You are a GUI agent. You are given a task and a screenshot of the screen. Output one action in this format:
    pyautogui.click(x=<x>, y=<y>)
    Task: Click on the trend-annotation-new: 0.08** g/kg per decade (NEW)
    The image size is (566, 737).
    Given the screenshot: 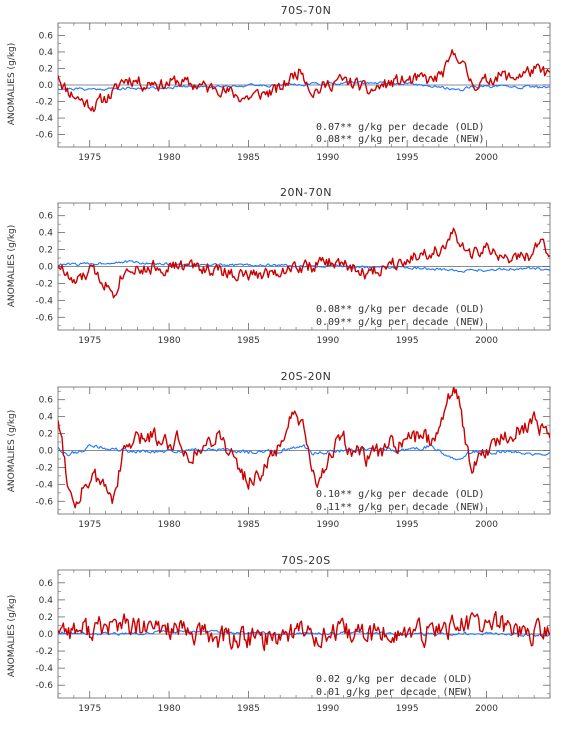 What is the action you would take?
    pyautogui.click(x=400, y=139)
    